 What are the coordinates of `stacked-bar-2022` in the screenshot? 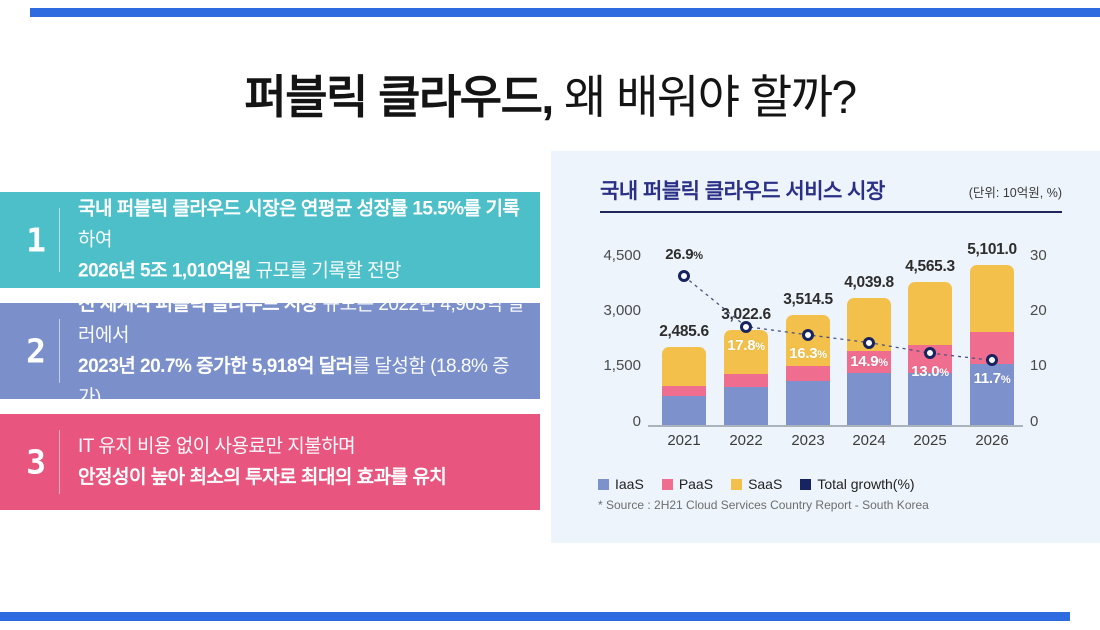 It's located at (746, 377).